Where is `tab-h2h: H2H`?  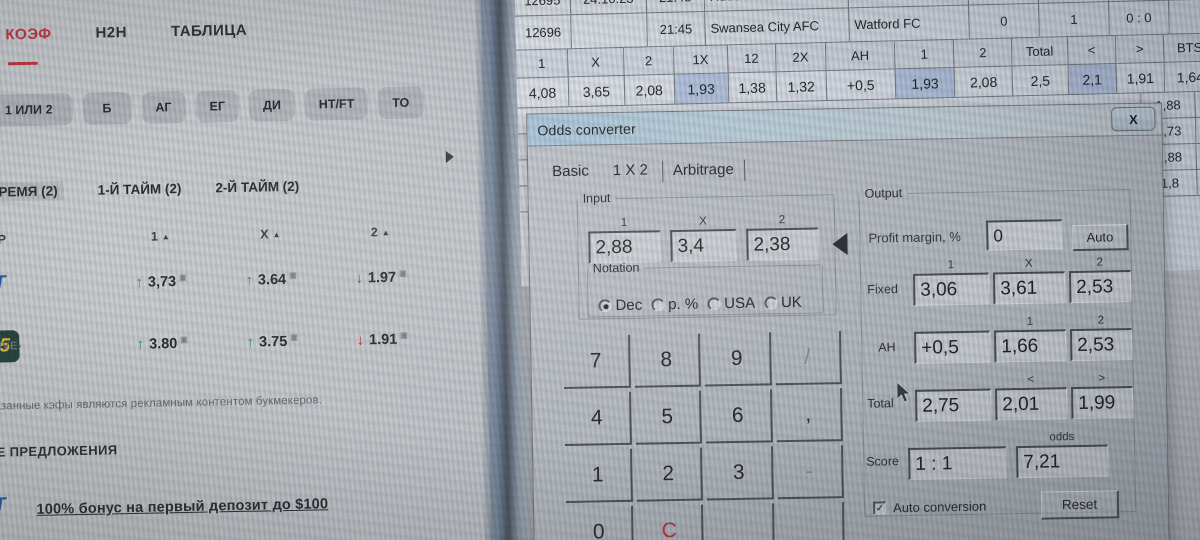 tab-h2h: H2H is located at coordinates (111, 33).